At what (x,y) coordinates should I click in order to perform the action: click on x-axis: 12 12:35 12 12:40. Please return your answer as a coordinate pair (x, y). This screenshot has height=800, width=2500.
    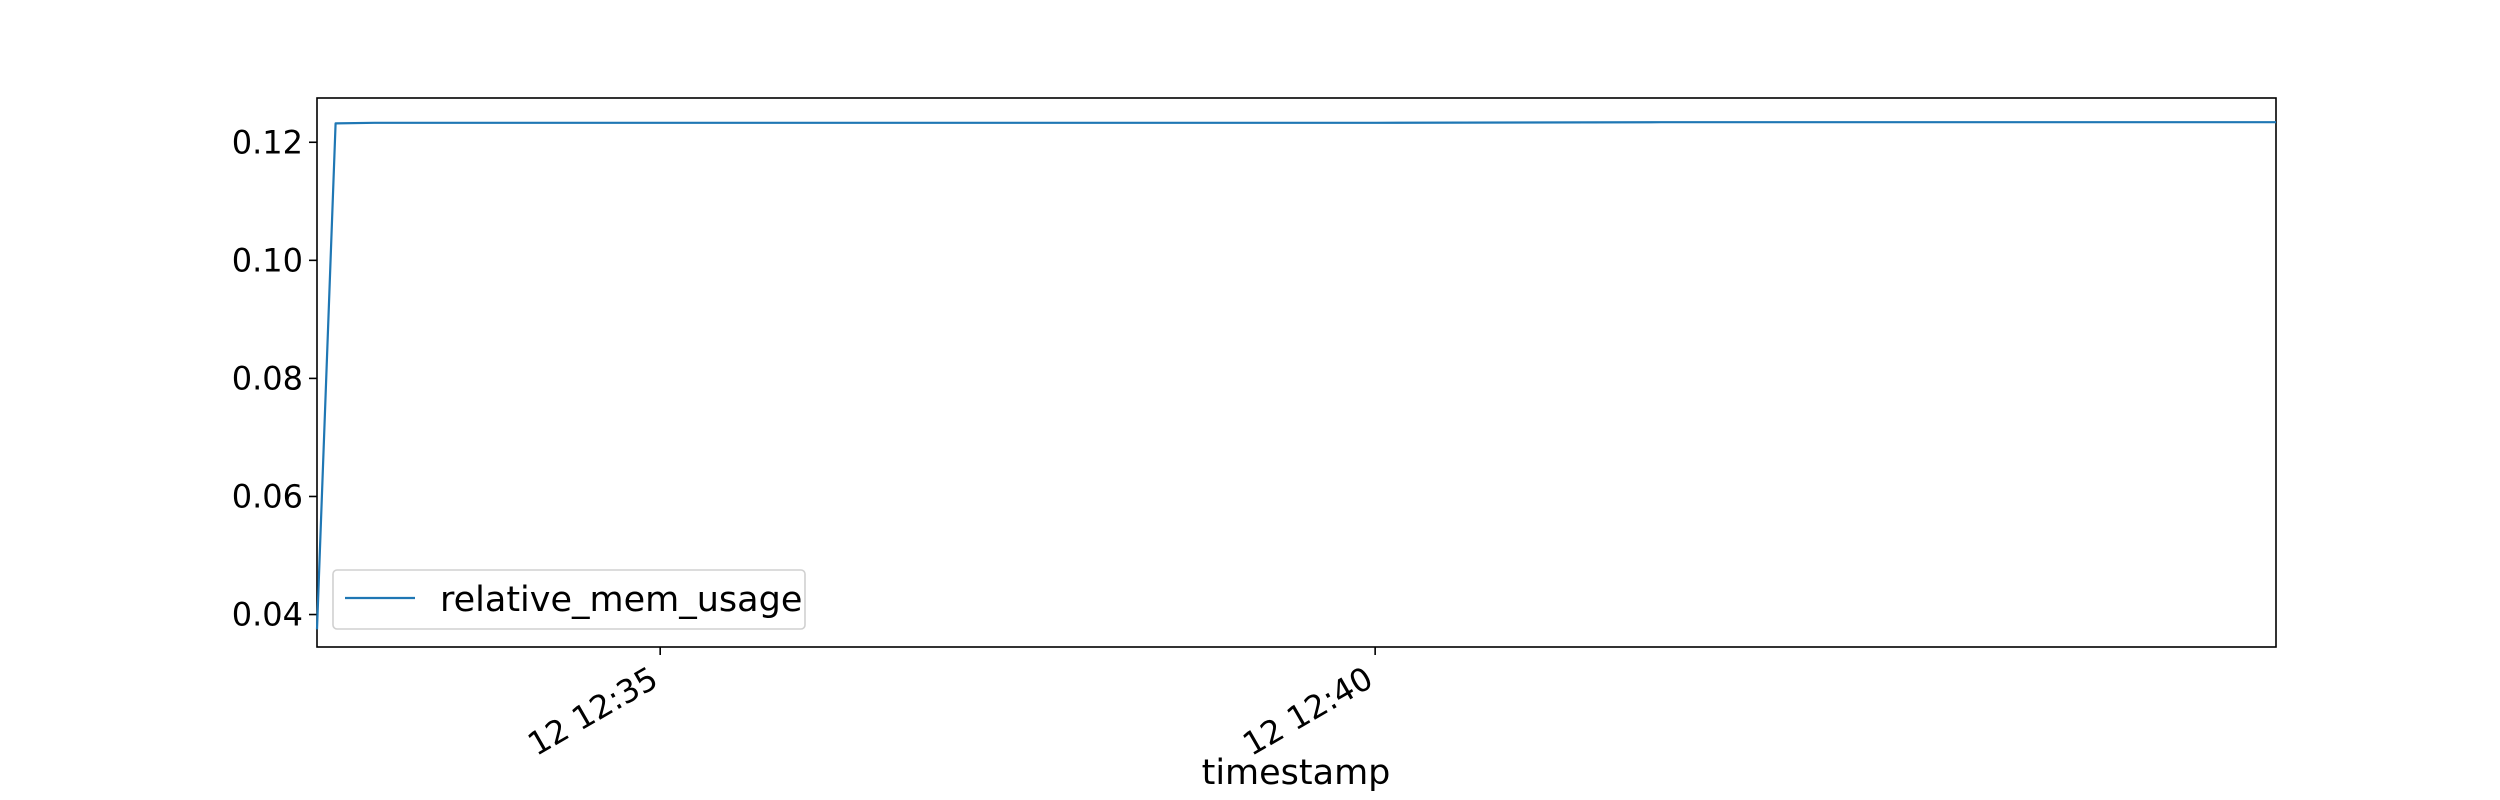
    Looking at the image, I should click on (950, 705).